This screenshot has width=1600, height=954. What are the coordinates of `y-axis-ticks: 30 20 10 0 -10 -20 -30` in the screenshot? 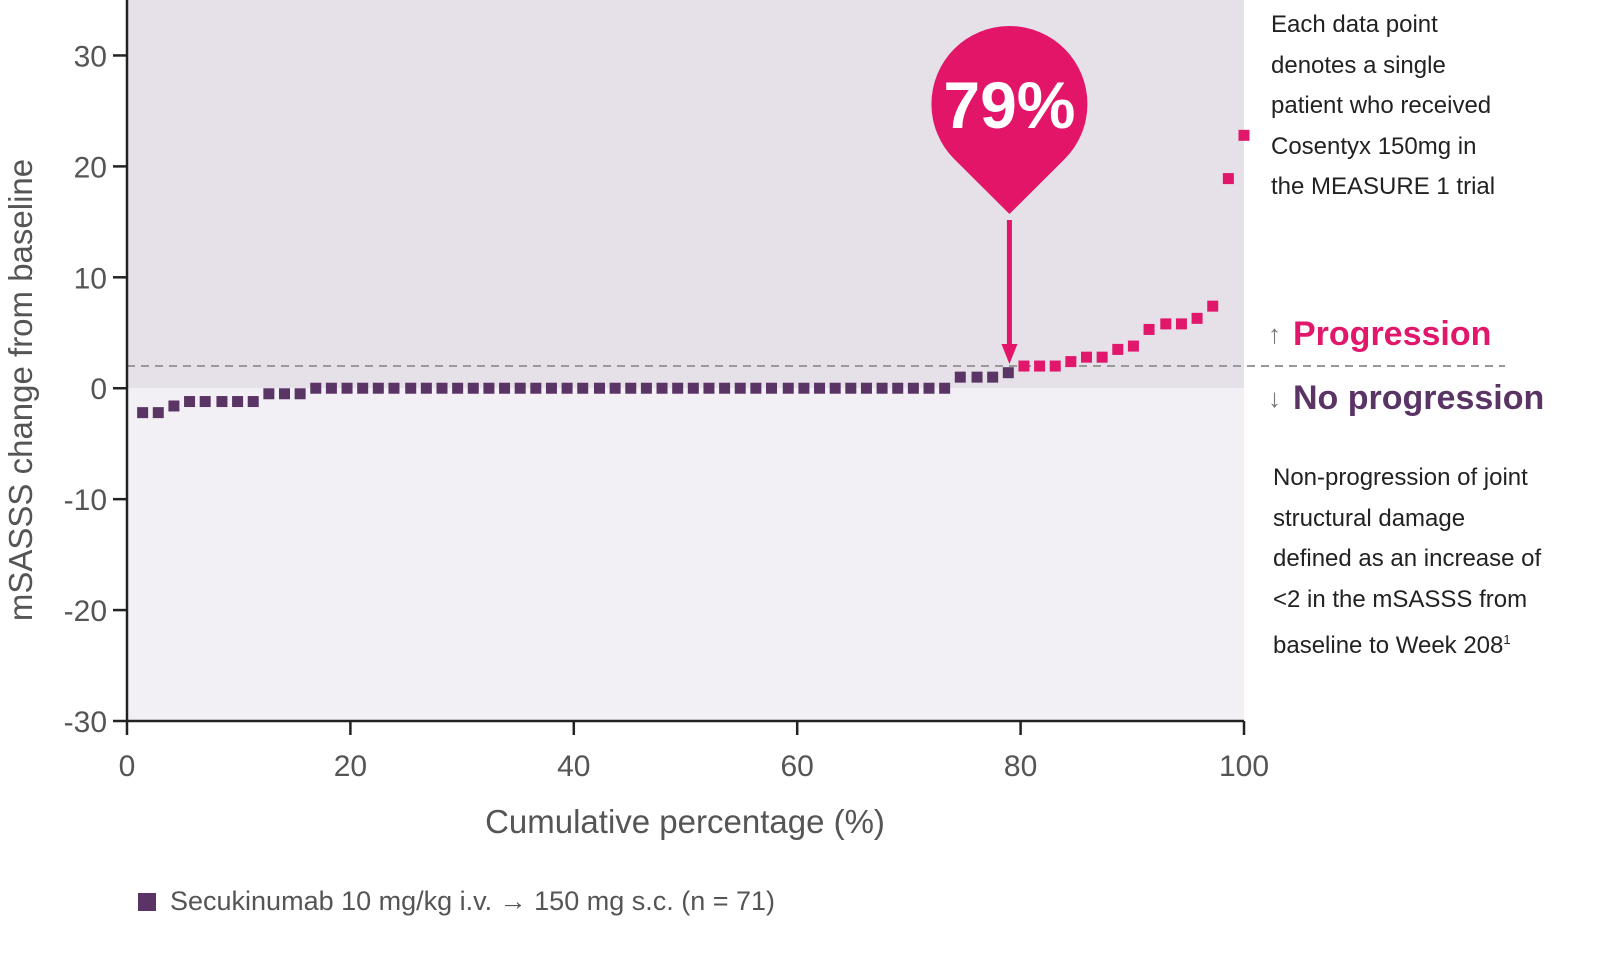 It's located at (95, 389).